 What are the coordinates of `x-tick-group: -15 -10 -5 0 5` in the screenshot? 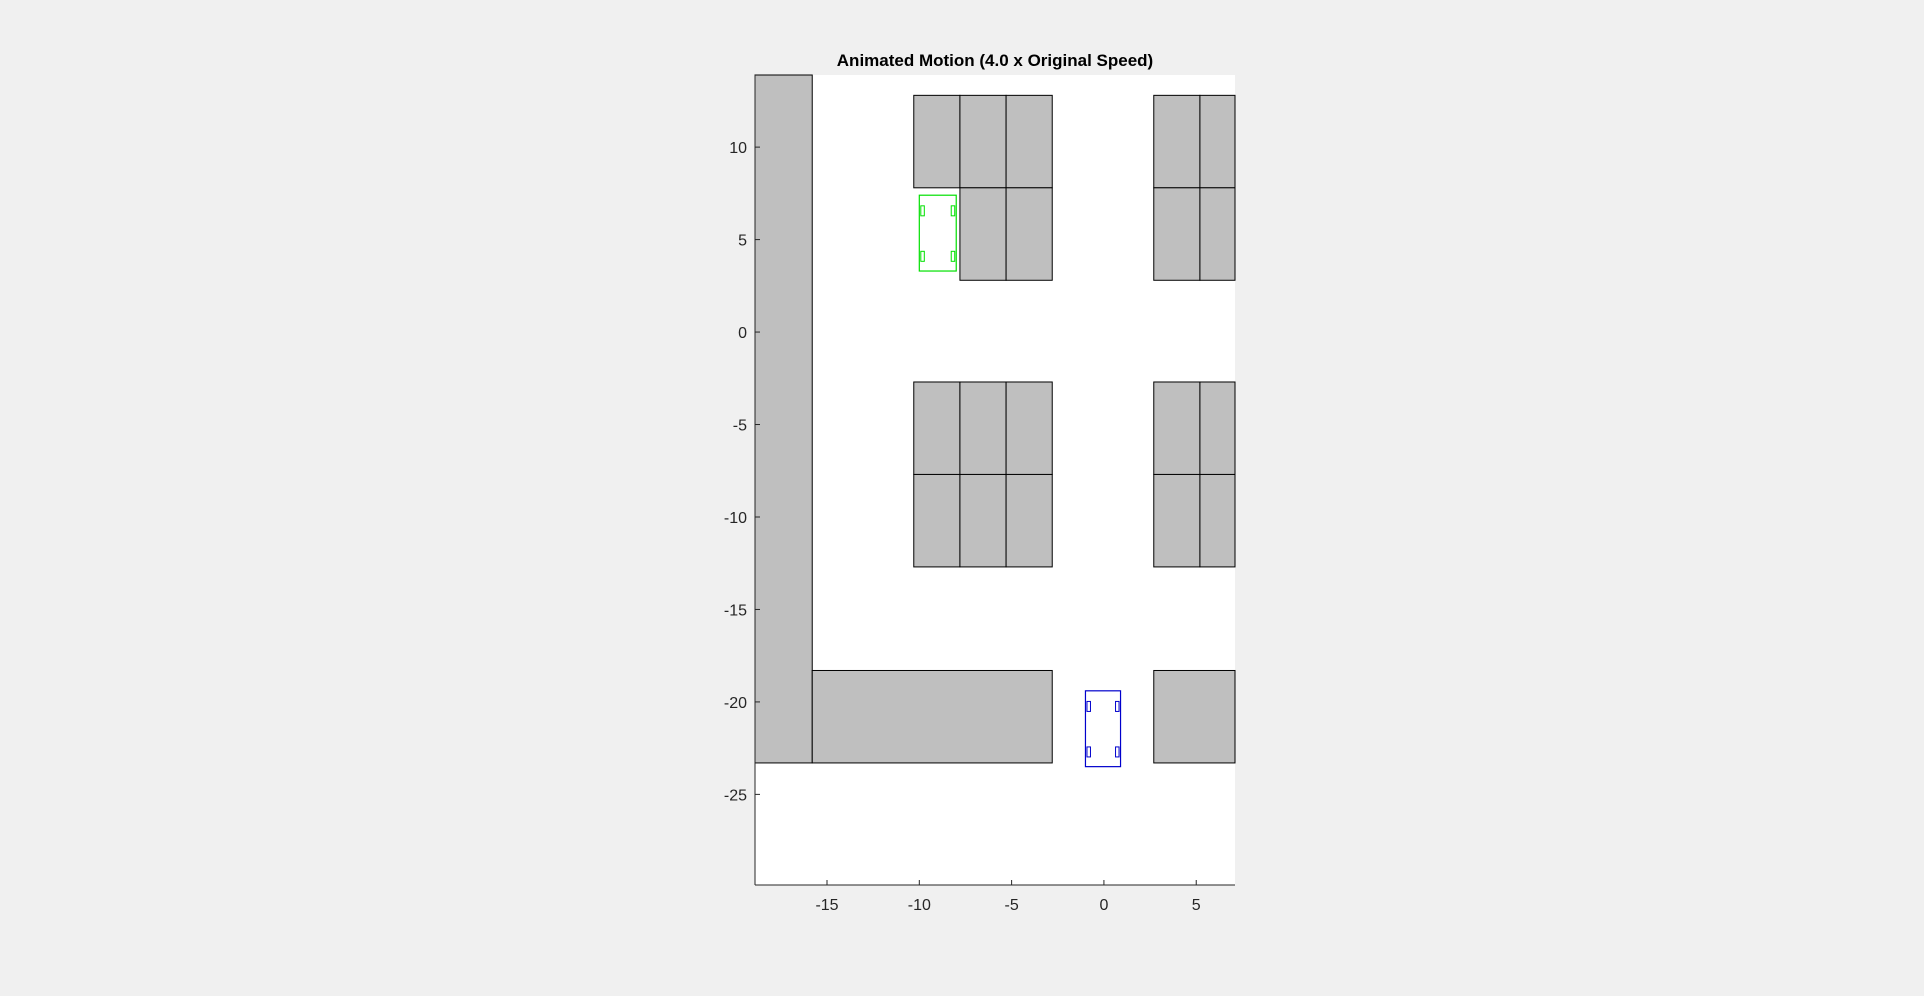 It's located at (1008, 897).